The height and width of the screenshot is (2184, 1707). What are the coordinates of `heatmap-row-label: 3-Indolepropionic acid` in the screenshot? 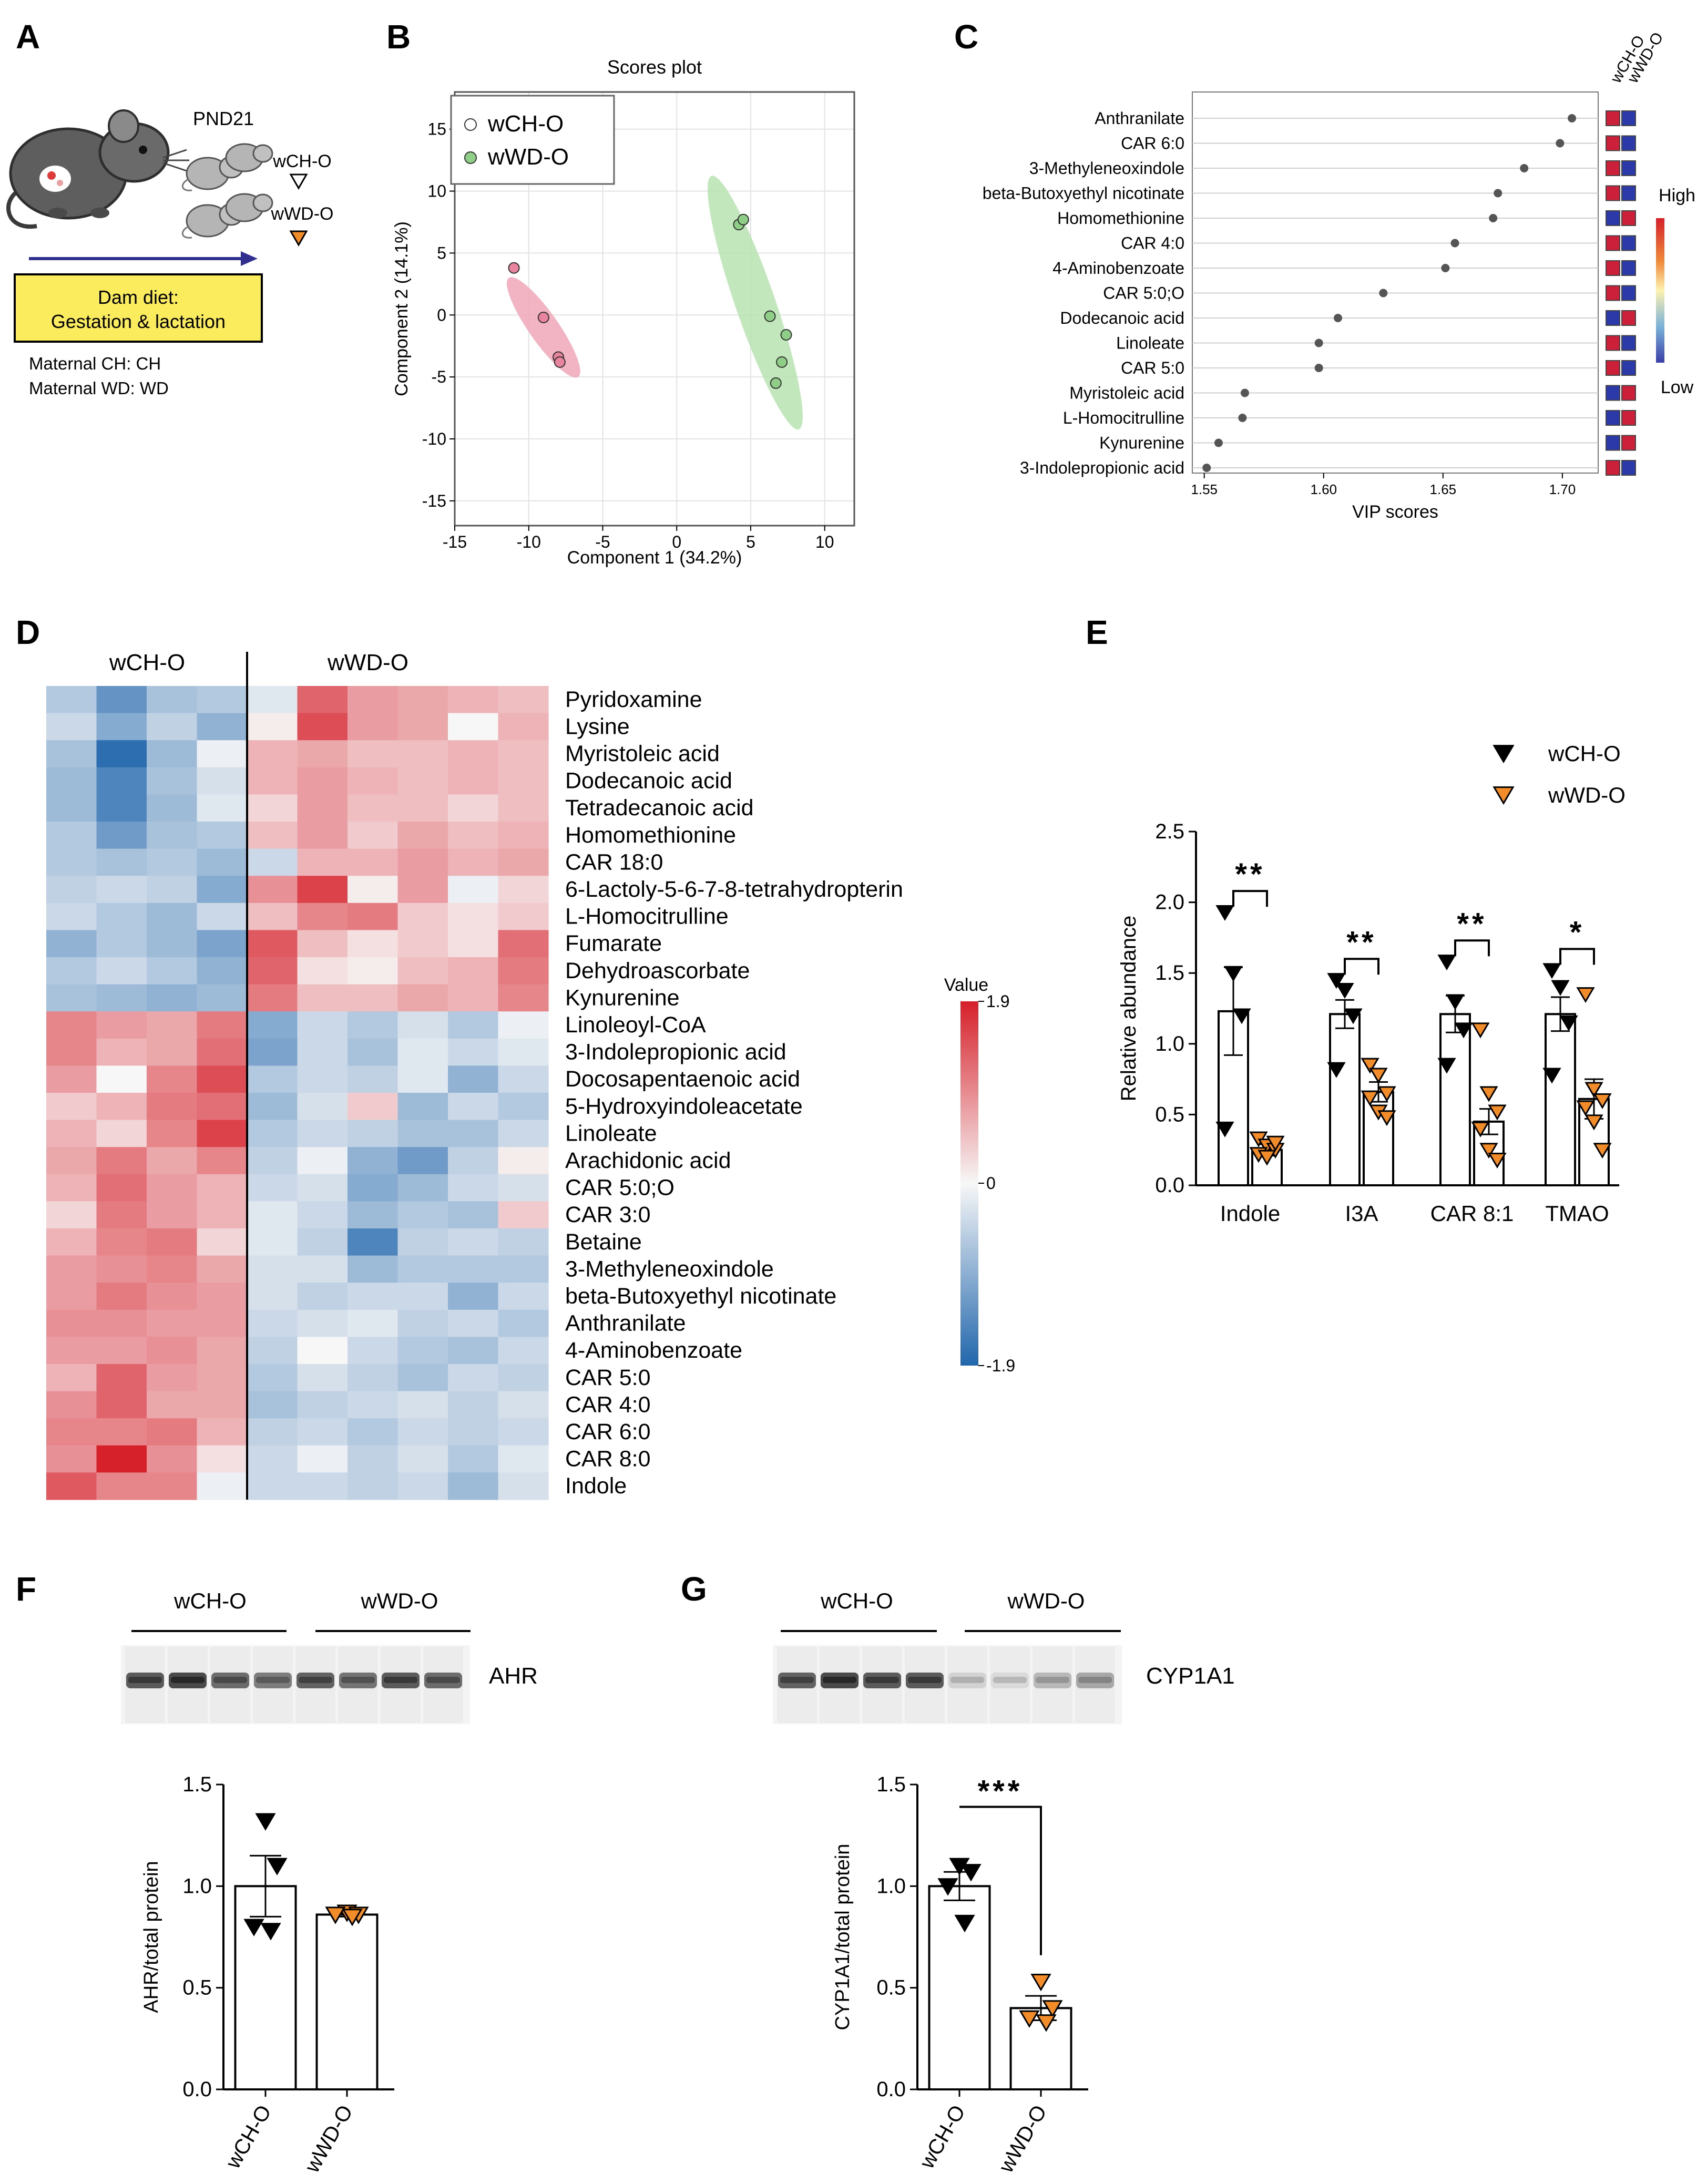 It's located at (675, 1052).